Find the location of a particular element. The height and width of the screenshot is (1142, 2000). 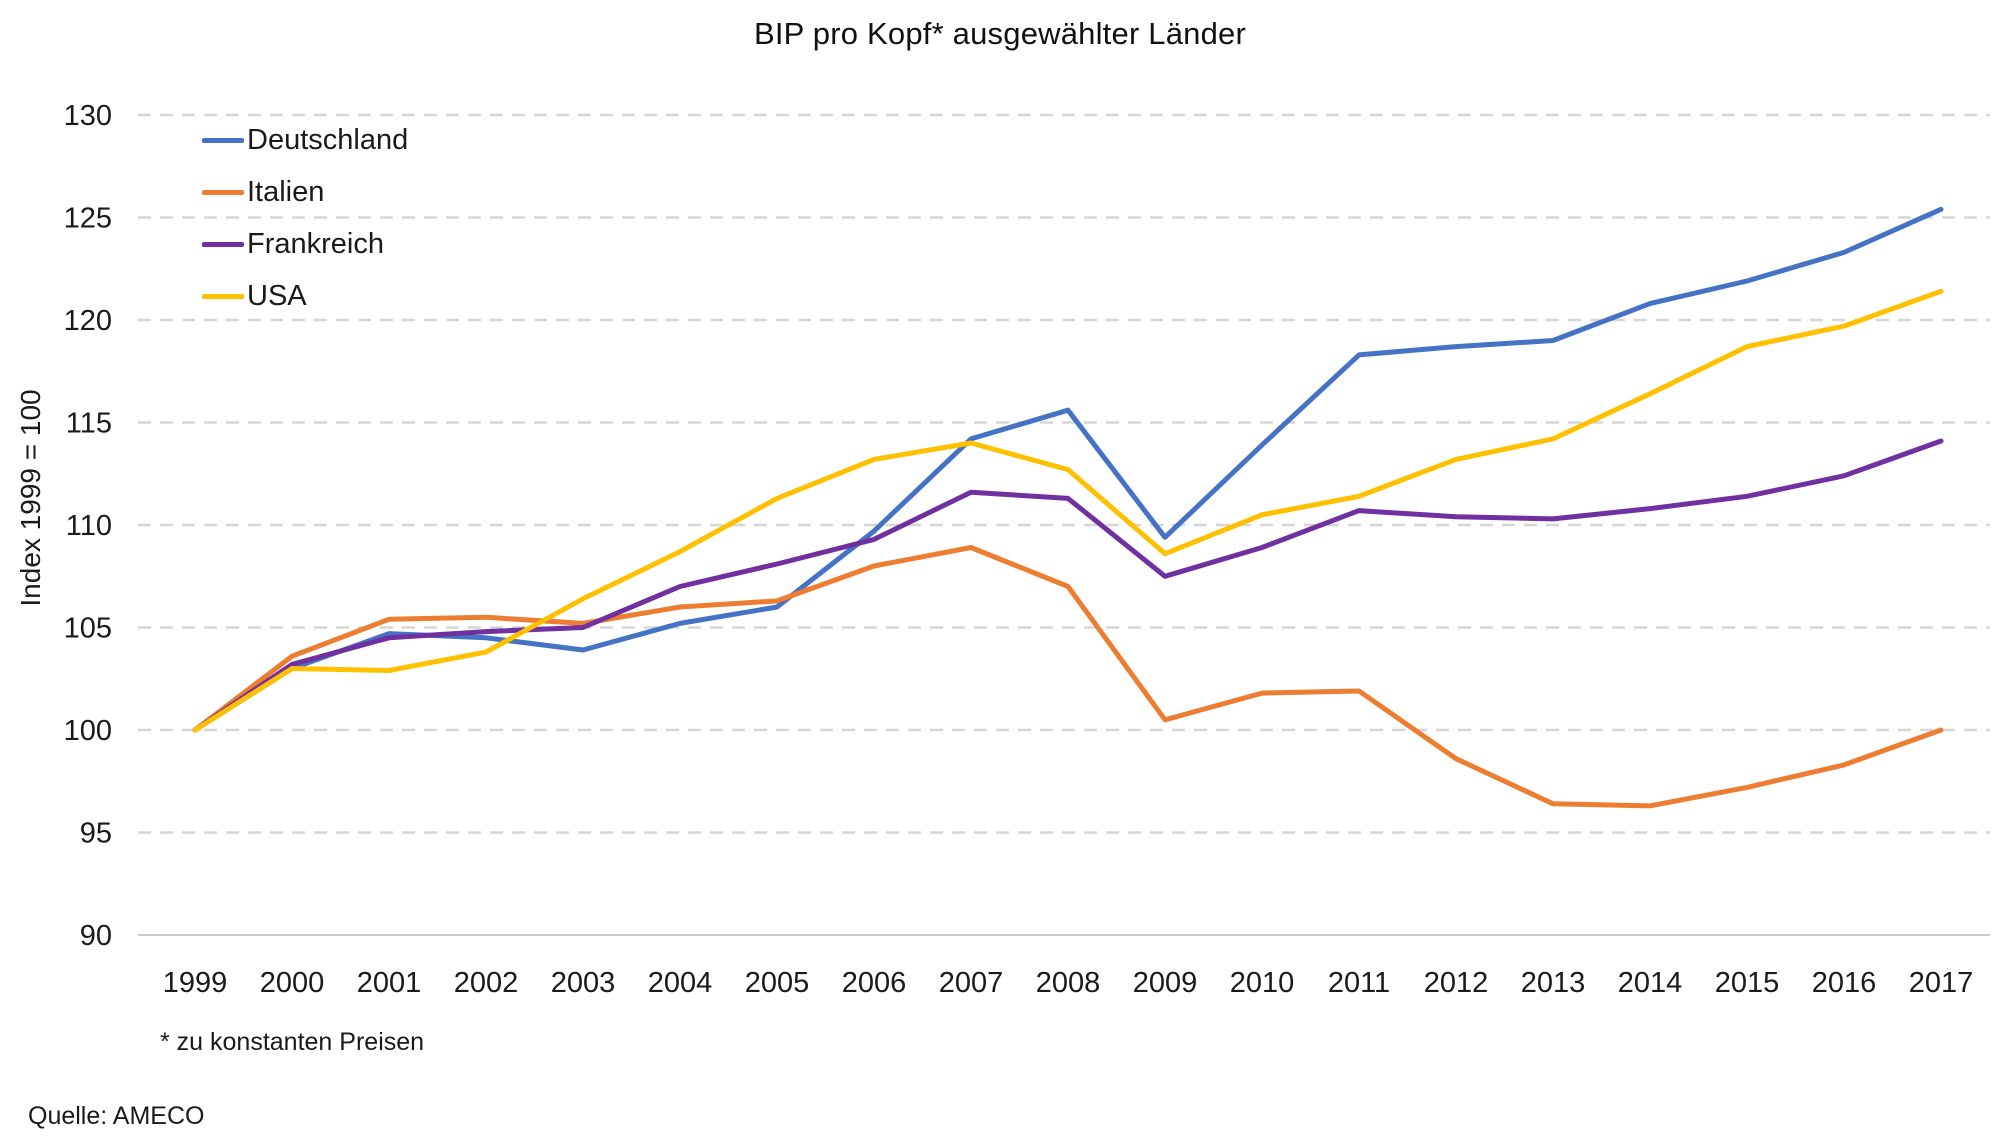

legend-label: USA is located at coordinates (277, 295).